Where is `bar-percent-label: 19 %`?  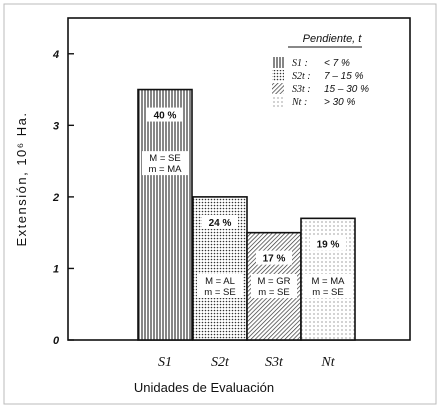
bar-percent-label: 19 % is located at coordinates (328, 244).